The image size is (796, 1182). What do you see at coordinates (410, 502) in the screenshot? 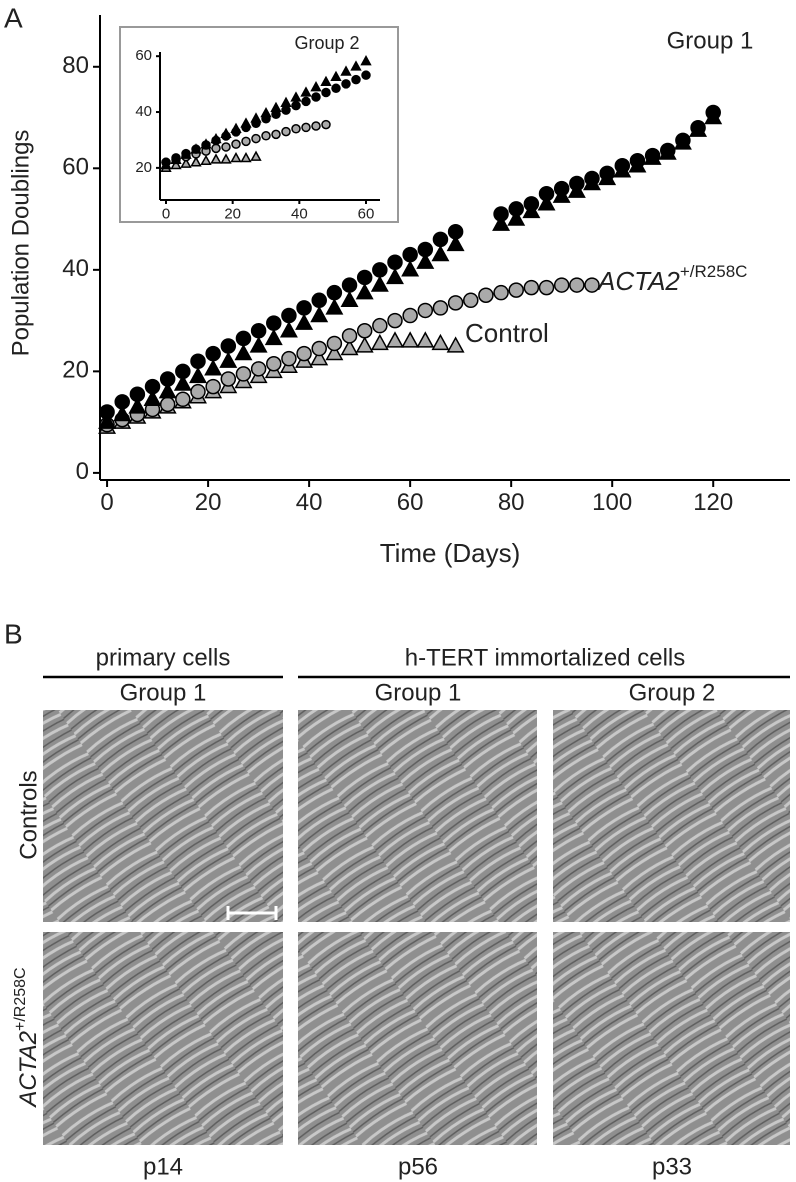
I see `x-tick-label: 60` at bounding box center [410, 502].